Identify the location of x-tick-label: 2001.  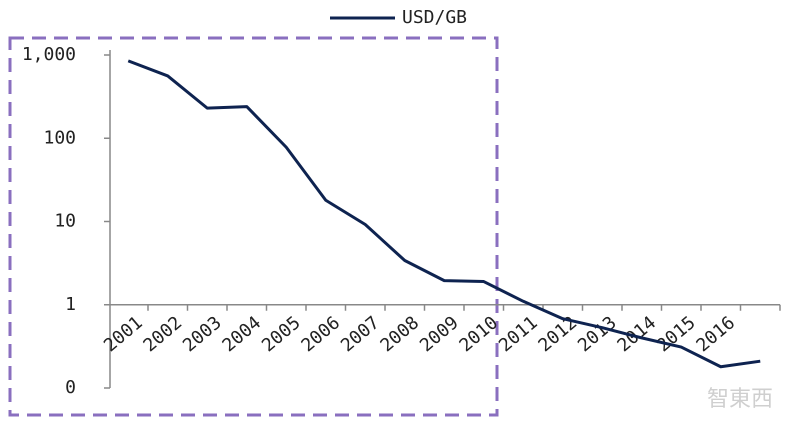
(123, 334).